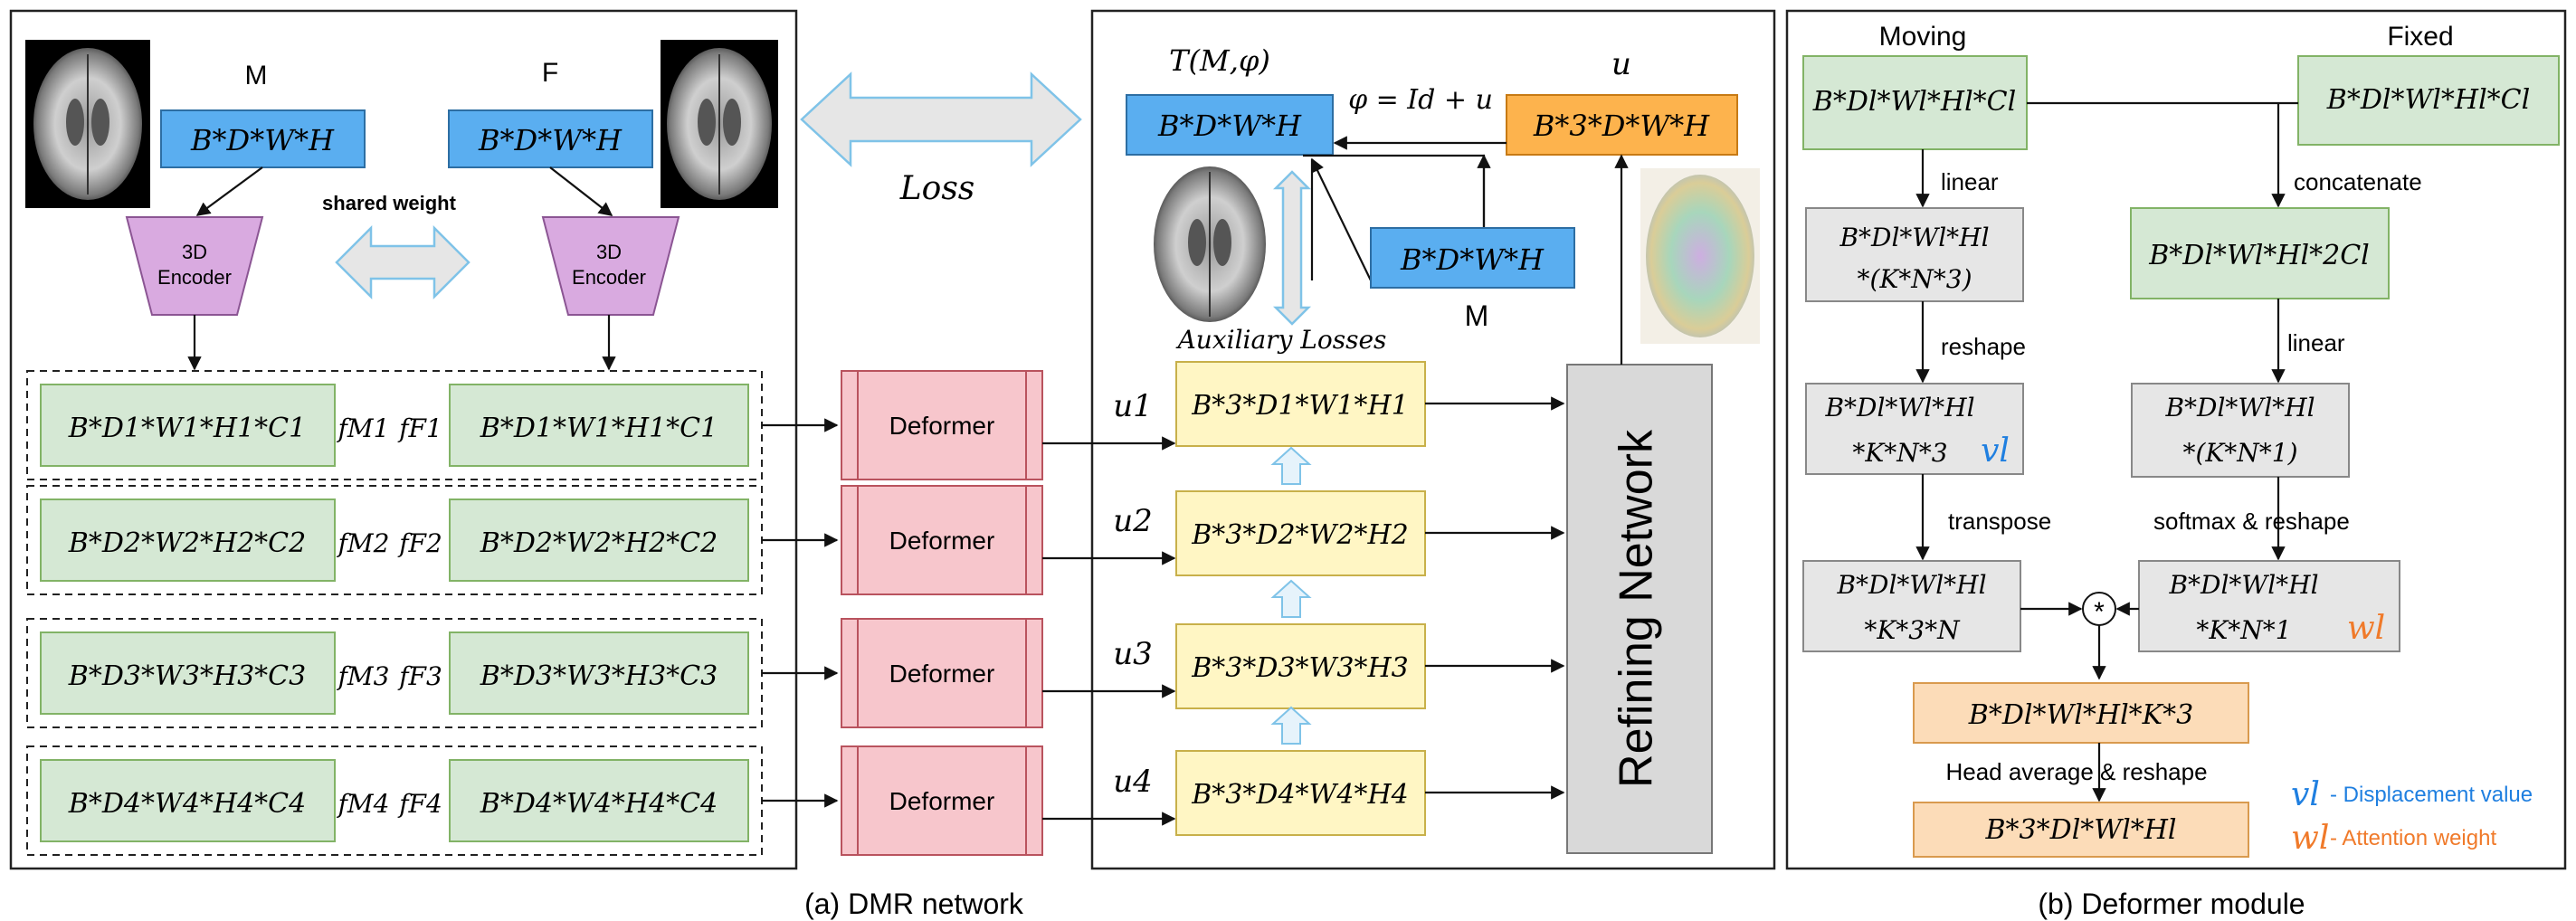 The height and width of the screenshot is (921, 2576). What do you see at coordinates (420, 428) in the screenshot?
I see `feat-label-F: fF1` at bounding box center [420, 428].